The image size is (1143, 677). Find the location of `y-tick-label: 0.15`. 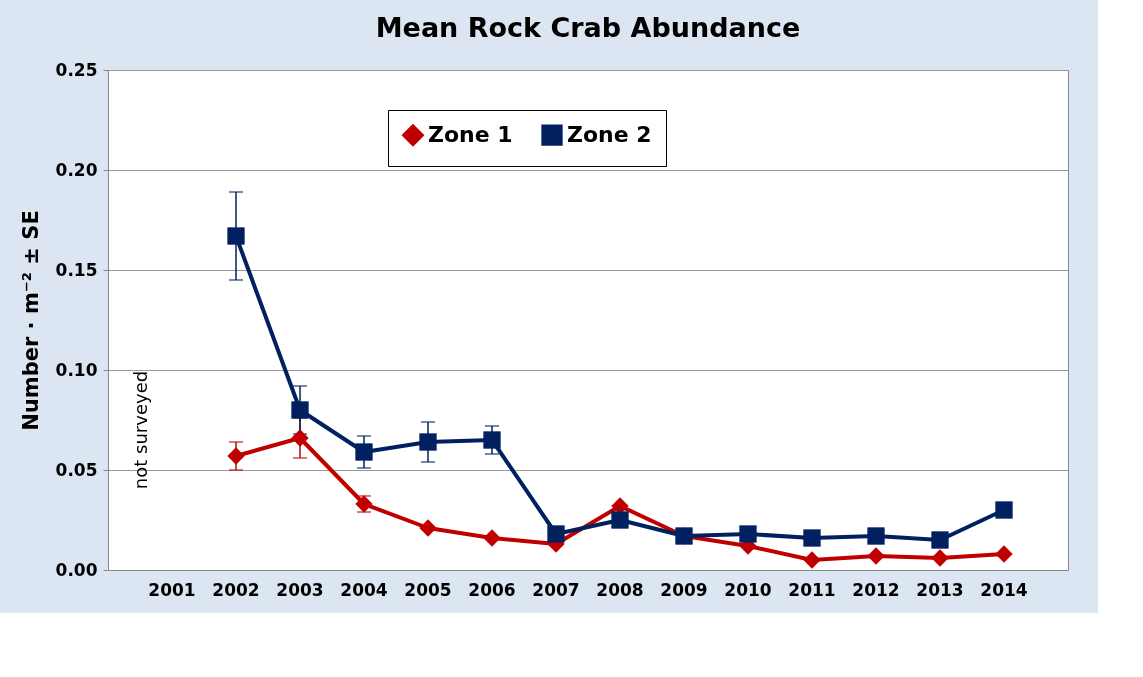

y-tick-label: 0.15 is located at coordinates (76, 269).